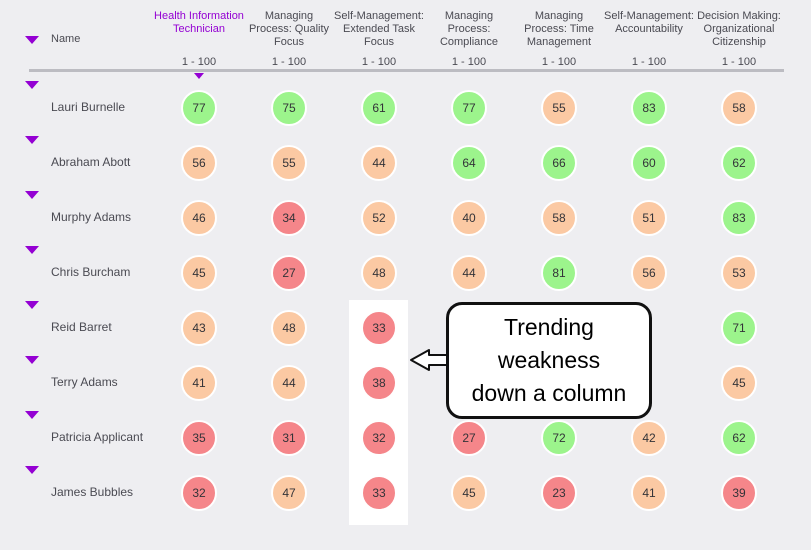 The image size is (811, 550). Describe the element at coordinates (199, 438) in the screenshot. I see `score-badge: 35` at that location.